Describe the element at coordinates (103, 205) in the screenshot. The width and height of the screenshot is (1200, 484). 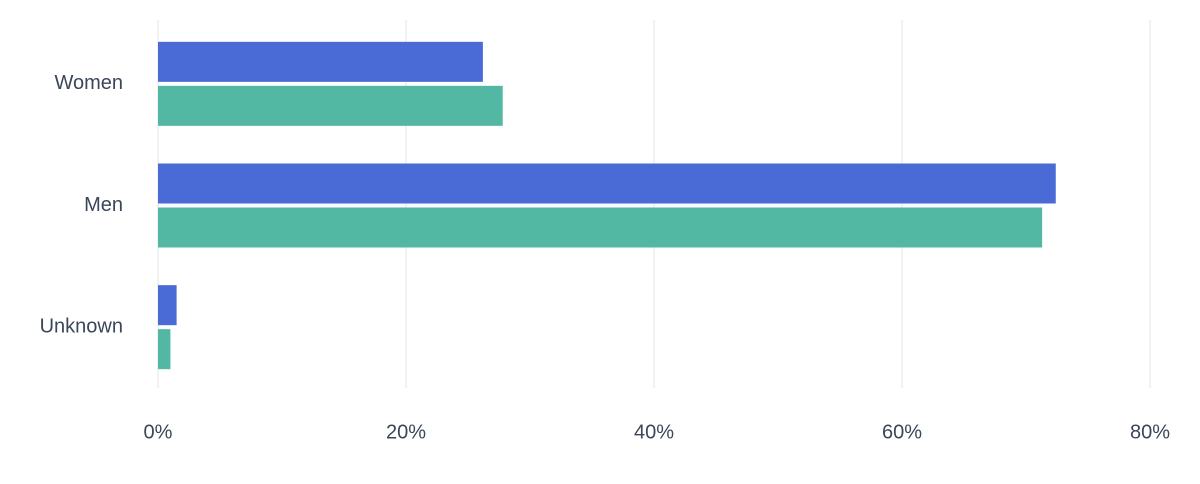
I see `y-tick-label: Men` at that location.